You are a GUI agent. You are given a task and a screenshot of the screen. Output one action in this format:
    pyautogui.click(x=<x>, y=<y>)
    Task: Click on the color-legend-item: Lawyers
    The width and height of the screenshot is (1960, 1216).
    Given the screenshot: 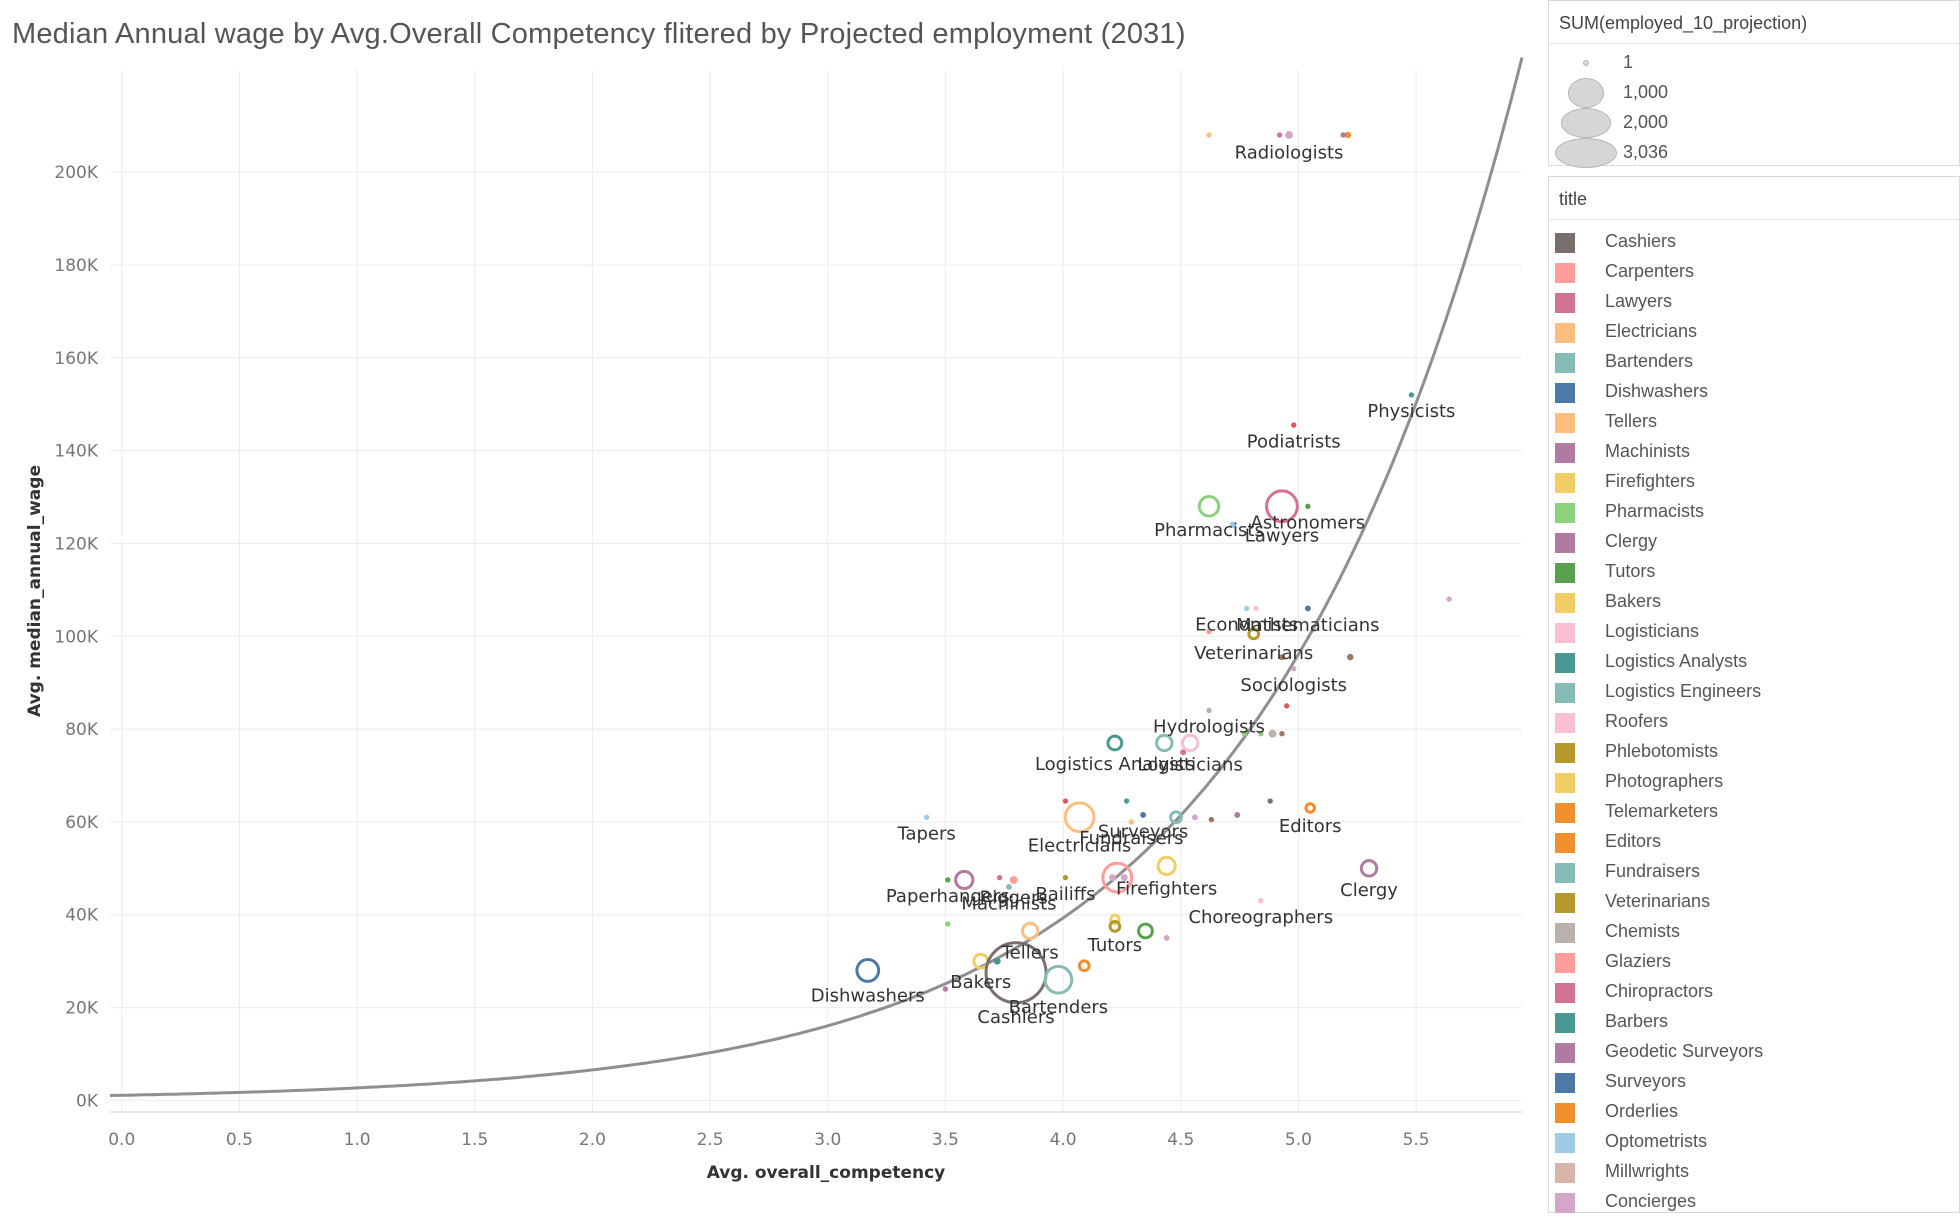 What is the action you would take?
    pyautogui.click(x=1754, y=301)
    